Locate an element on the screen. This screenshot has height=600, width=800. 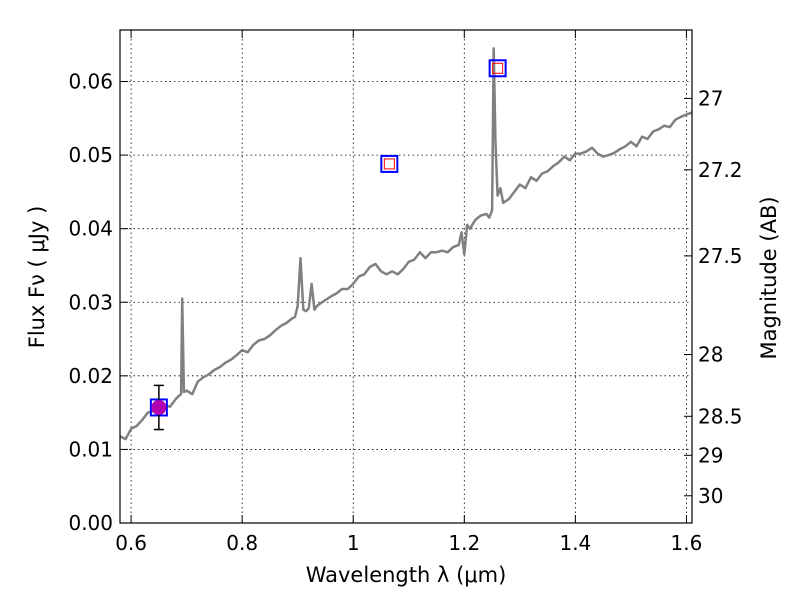
x-tick-label: 1.4 is located at coordinates (575, 543).